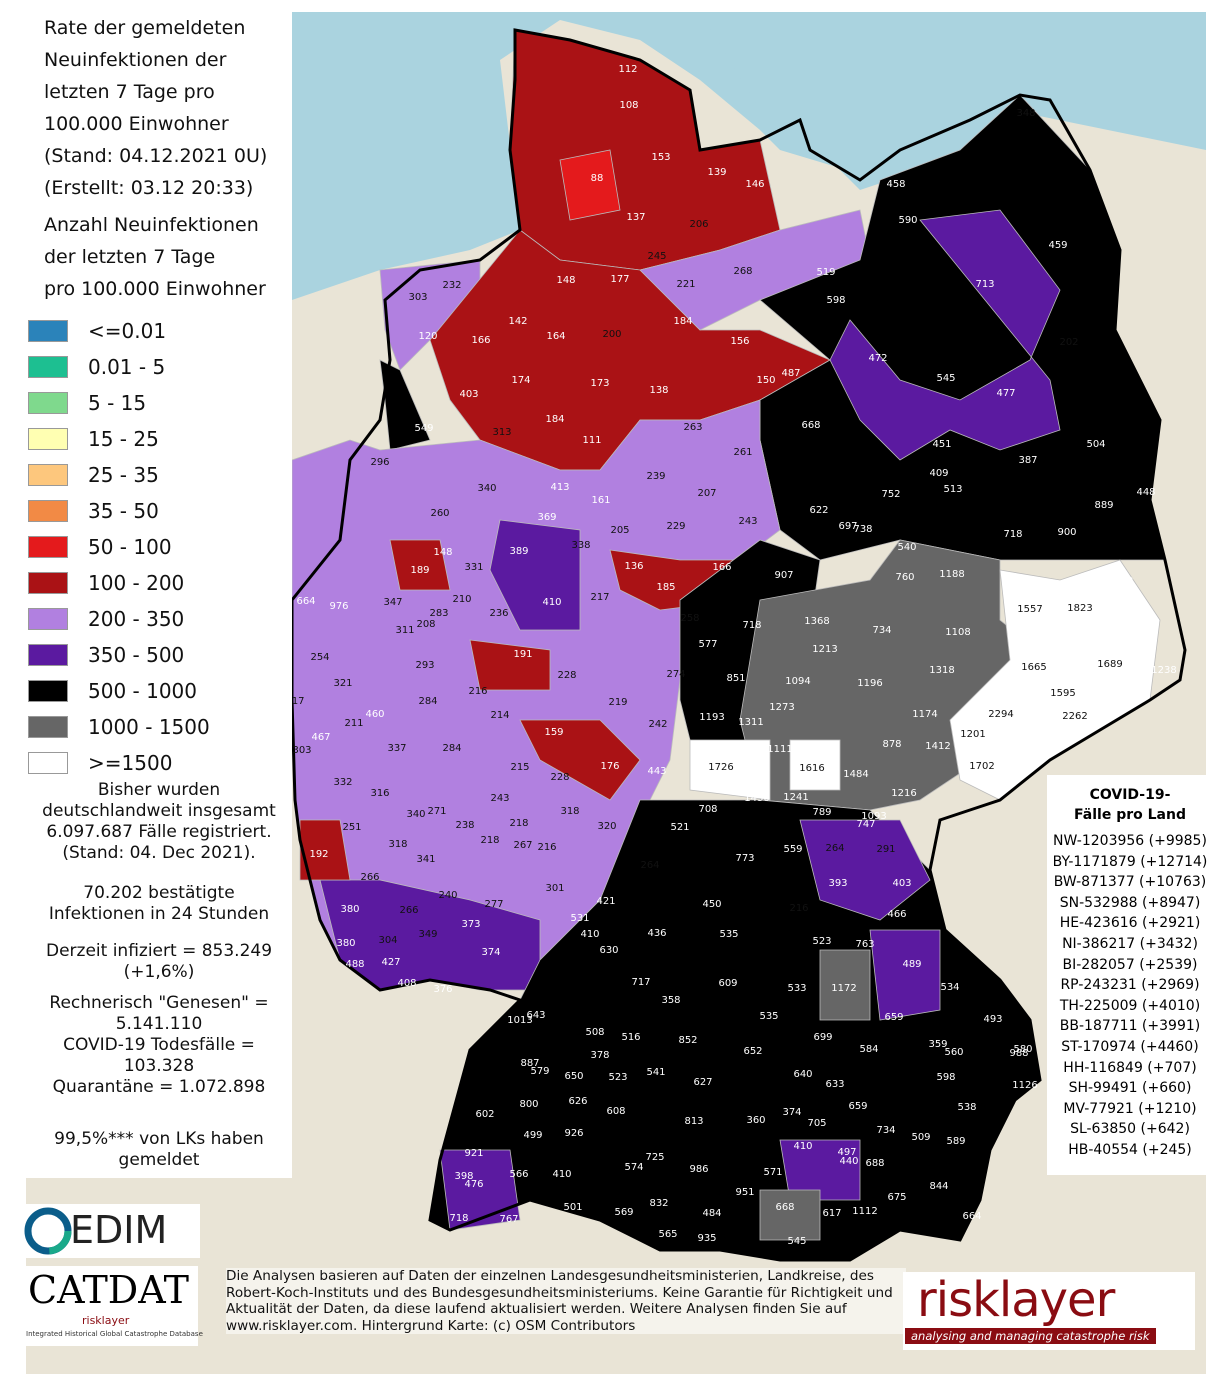  I want to click on district-incidence-label: 659, so click(857, 1106).